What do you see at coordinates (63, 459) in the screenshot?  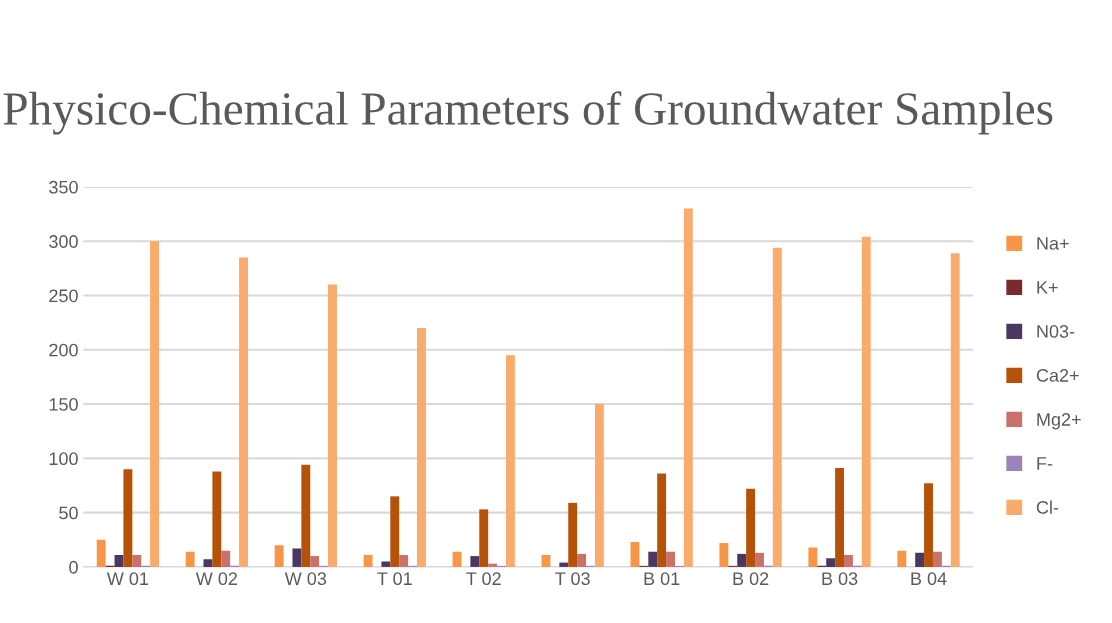 I see `y-tick-label: 100` at bounding box center [63, 459].